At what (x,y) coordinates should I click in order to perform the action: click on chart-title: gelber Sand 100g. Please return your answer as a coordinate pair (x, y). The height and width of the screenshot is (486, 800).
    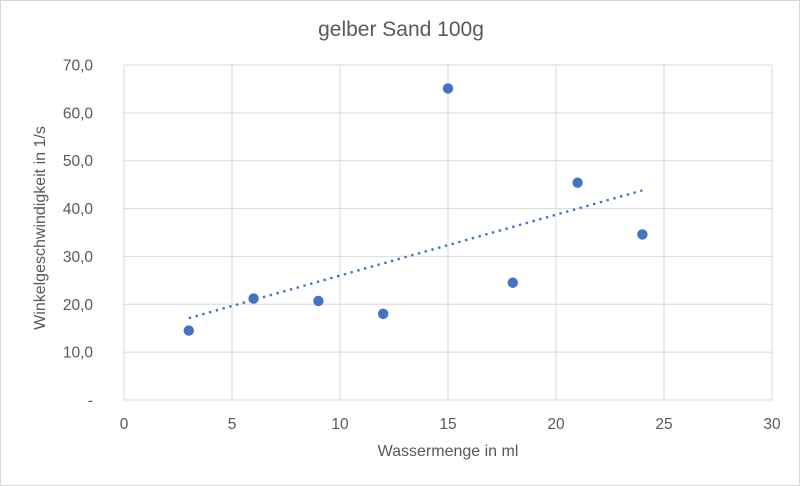
    Looking at the image, I should click on (401, 29).